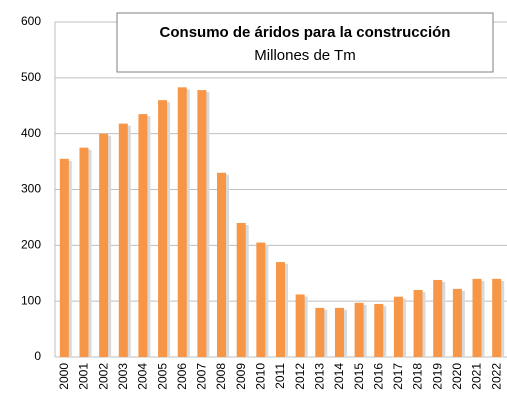 Image resolution: width=507 pixels, height=400 pixels. Describe the element at coordinates (437, 376) in the screenshot. I see `x-tick-label: 2019` at that location.